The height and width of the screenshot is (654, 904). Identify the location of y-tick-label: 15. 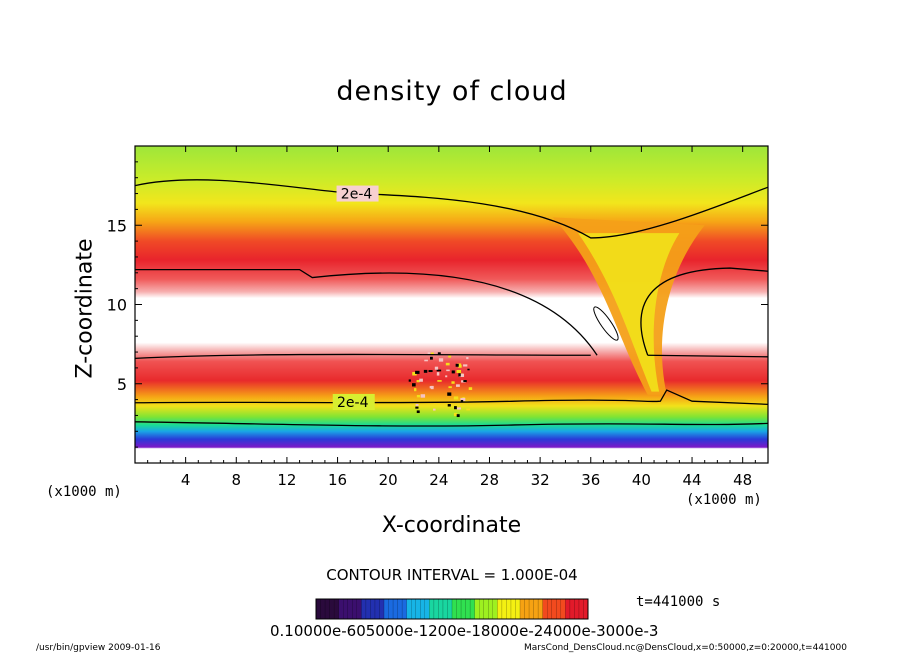
(117, 225).